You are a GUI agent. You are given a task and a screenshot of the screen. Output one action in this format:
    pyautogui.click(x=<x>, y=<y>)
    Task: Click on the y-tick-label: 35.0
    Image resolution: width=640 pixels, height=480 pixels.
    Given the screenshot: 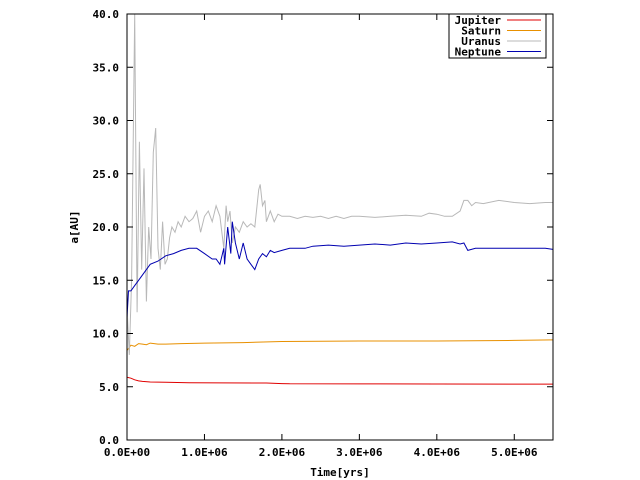 What is the action you would take?
    pyautogui.click(x=106, y=67)
    